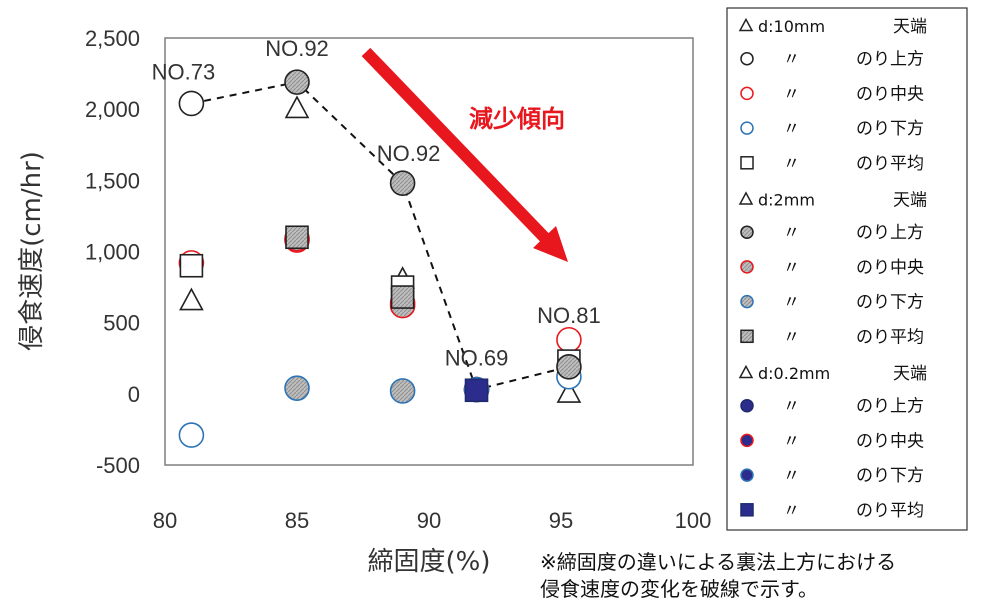  What do you see at coordinates (429, 562) in the screenshot?
I see `x-axis-title: 締固度(%)` at bounding box center [429, 562].